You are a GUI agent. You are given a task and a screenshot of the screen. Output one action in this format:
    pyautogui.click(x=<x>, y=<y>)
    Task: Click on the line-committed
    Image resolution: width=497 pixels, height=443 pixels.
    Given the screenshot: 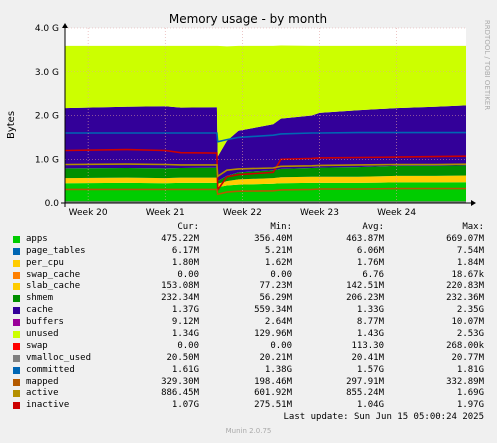 What is the action you would take?
    pyautogui.click(x=265, y=137)
    